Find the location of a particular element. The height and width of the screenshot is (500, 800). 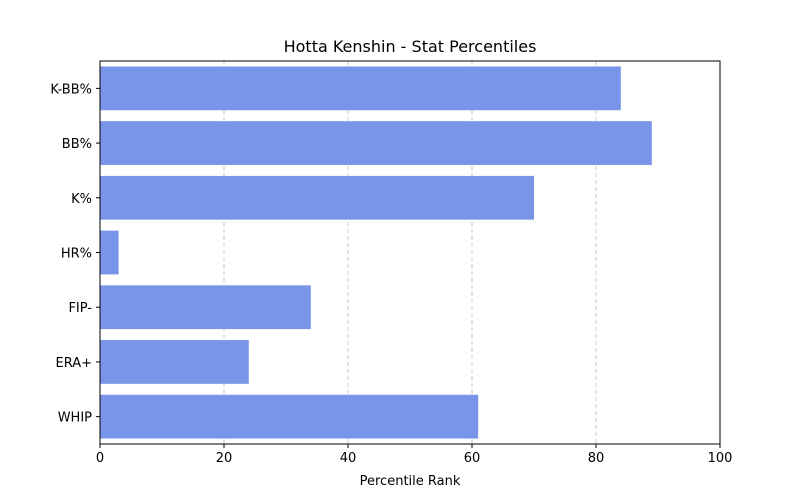

y-tick-label: FIP- is located at coordinates (80, 308).